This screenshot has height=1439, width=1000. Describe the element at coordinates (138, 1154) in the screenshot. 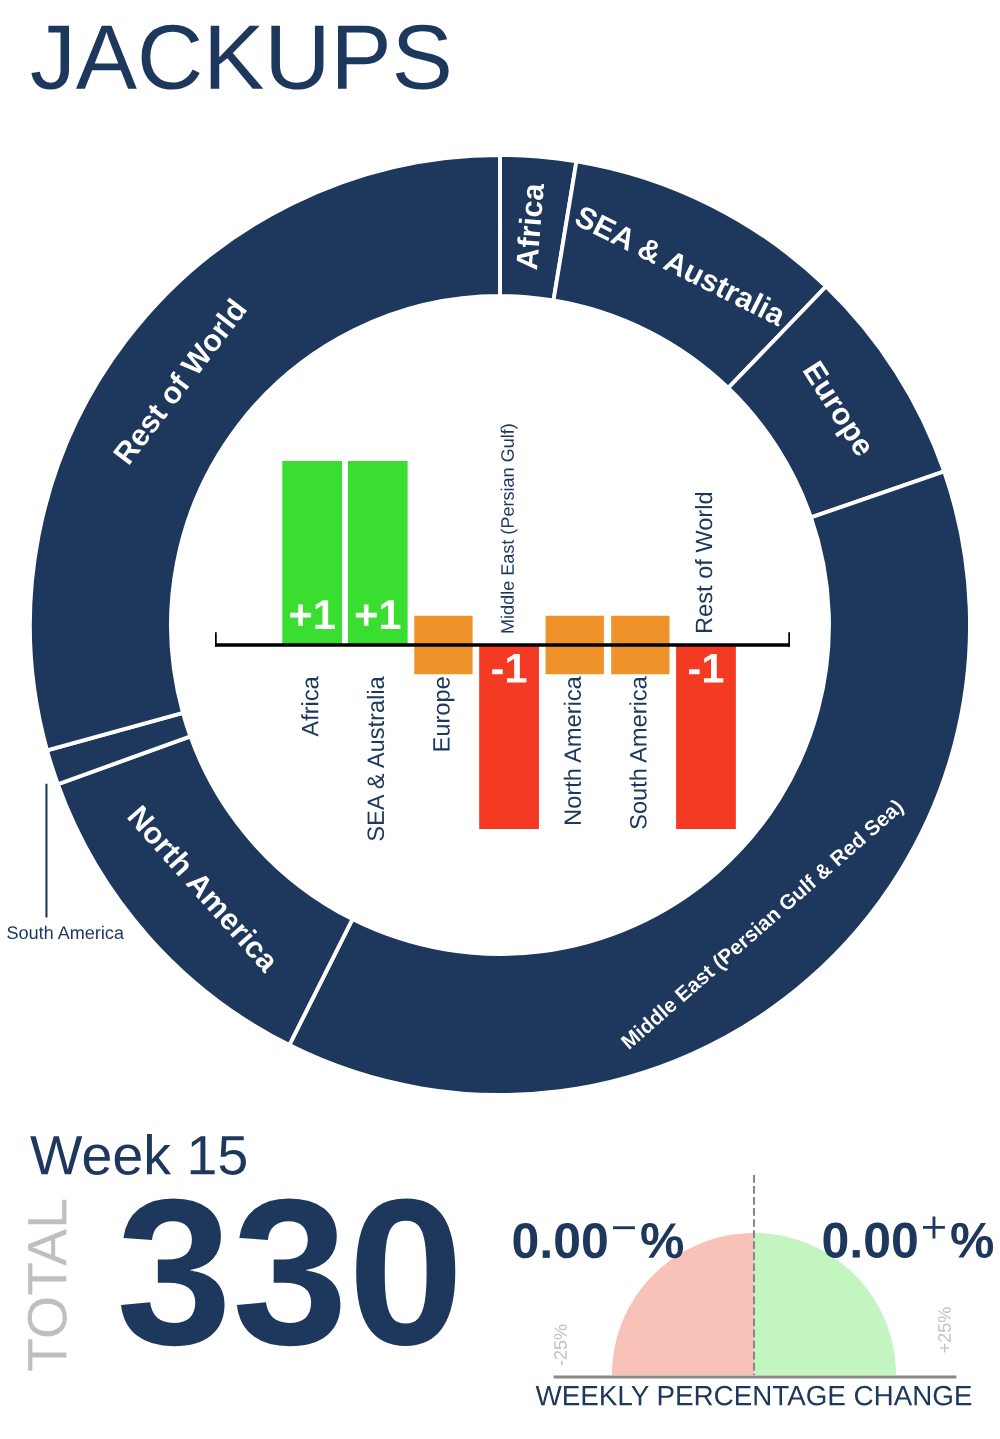

I see `text: Week 15` at that location.